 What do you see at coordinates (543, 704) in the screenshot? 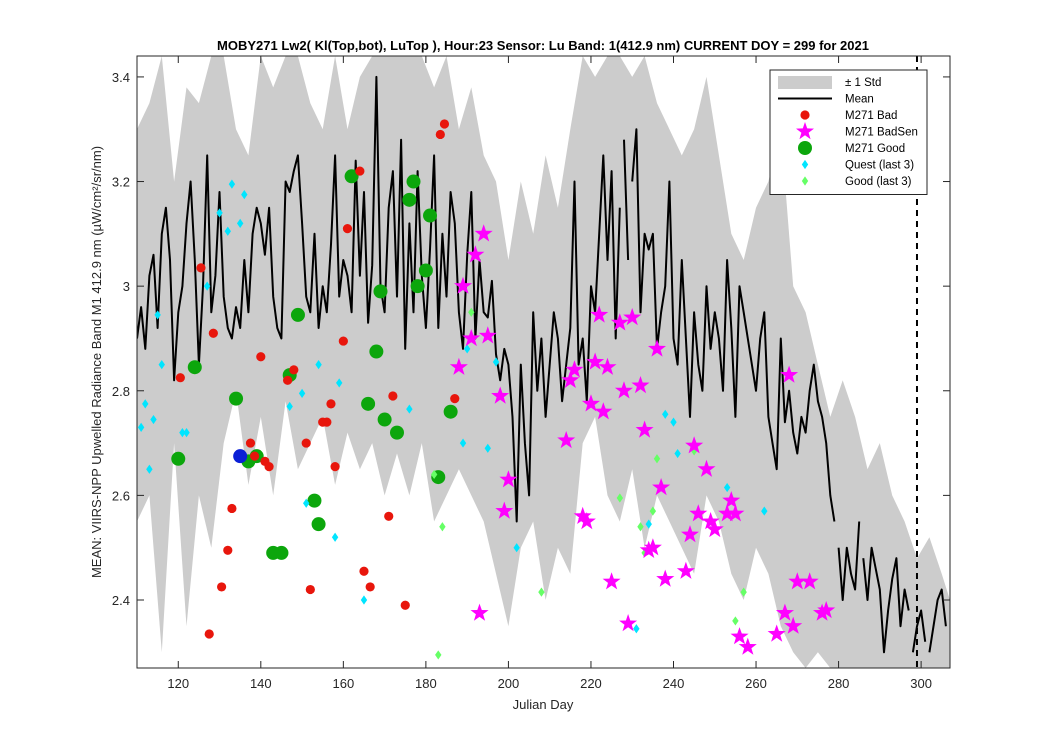
I see `x-axis-label: Julian Day` at bounding box center [543, 704].